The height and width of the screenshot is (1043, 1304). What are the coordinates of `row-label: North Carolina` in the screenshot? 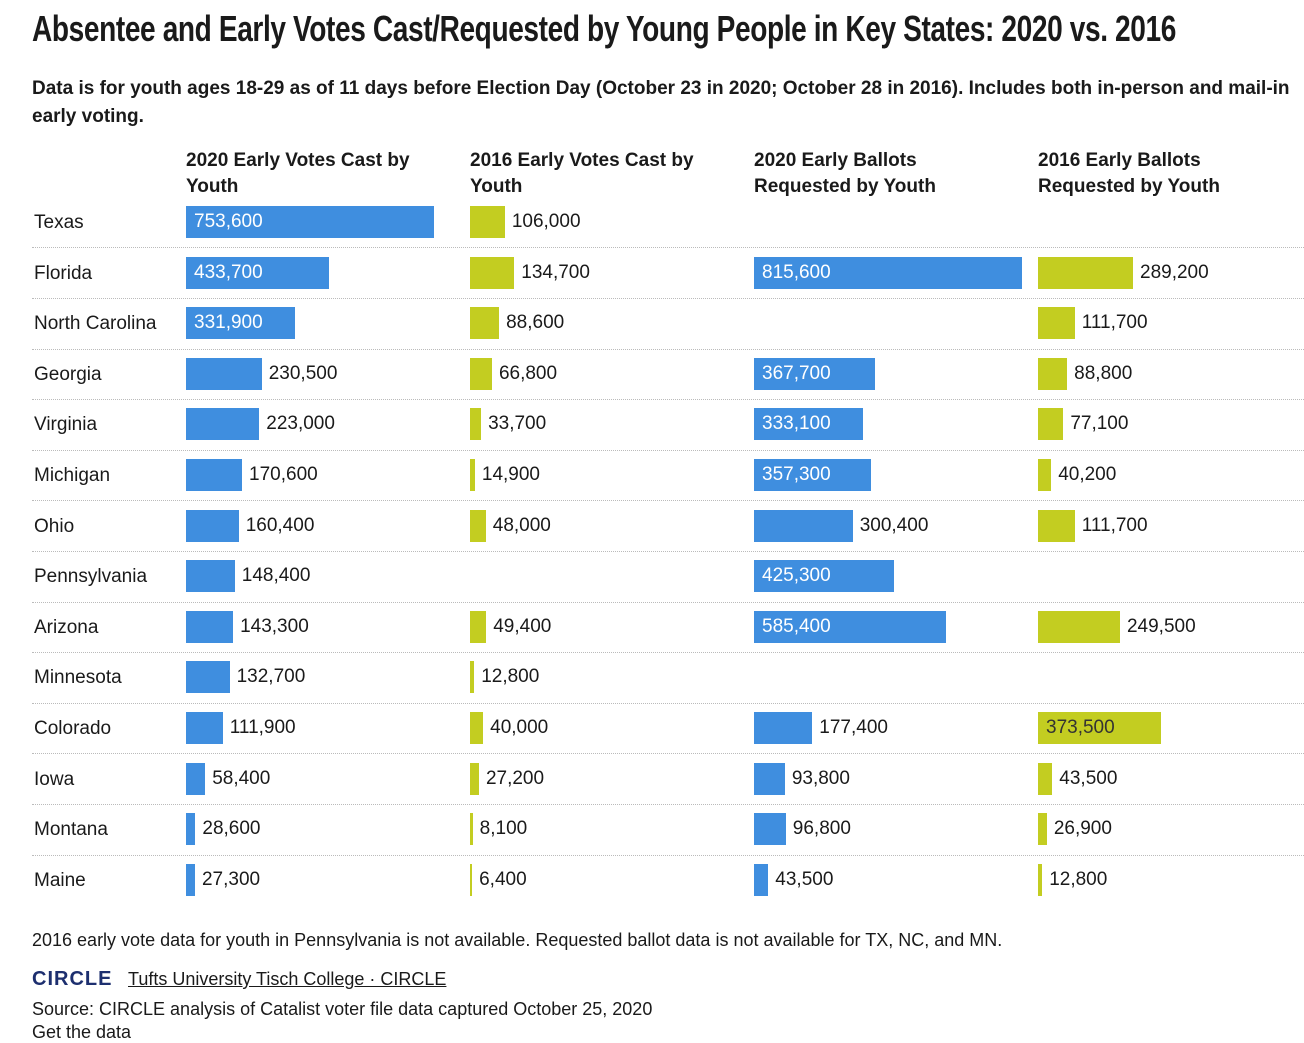 It's located at (95, 324).